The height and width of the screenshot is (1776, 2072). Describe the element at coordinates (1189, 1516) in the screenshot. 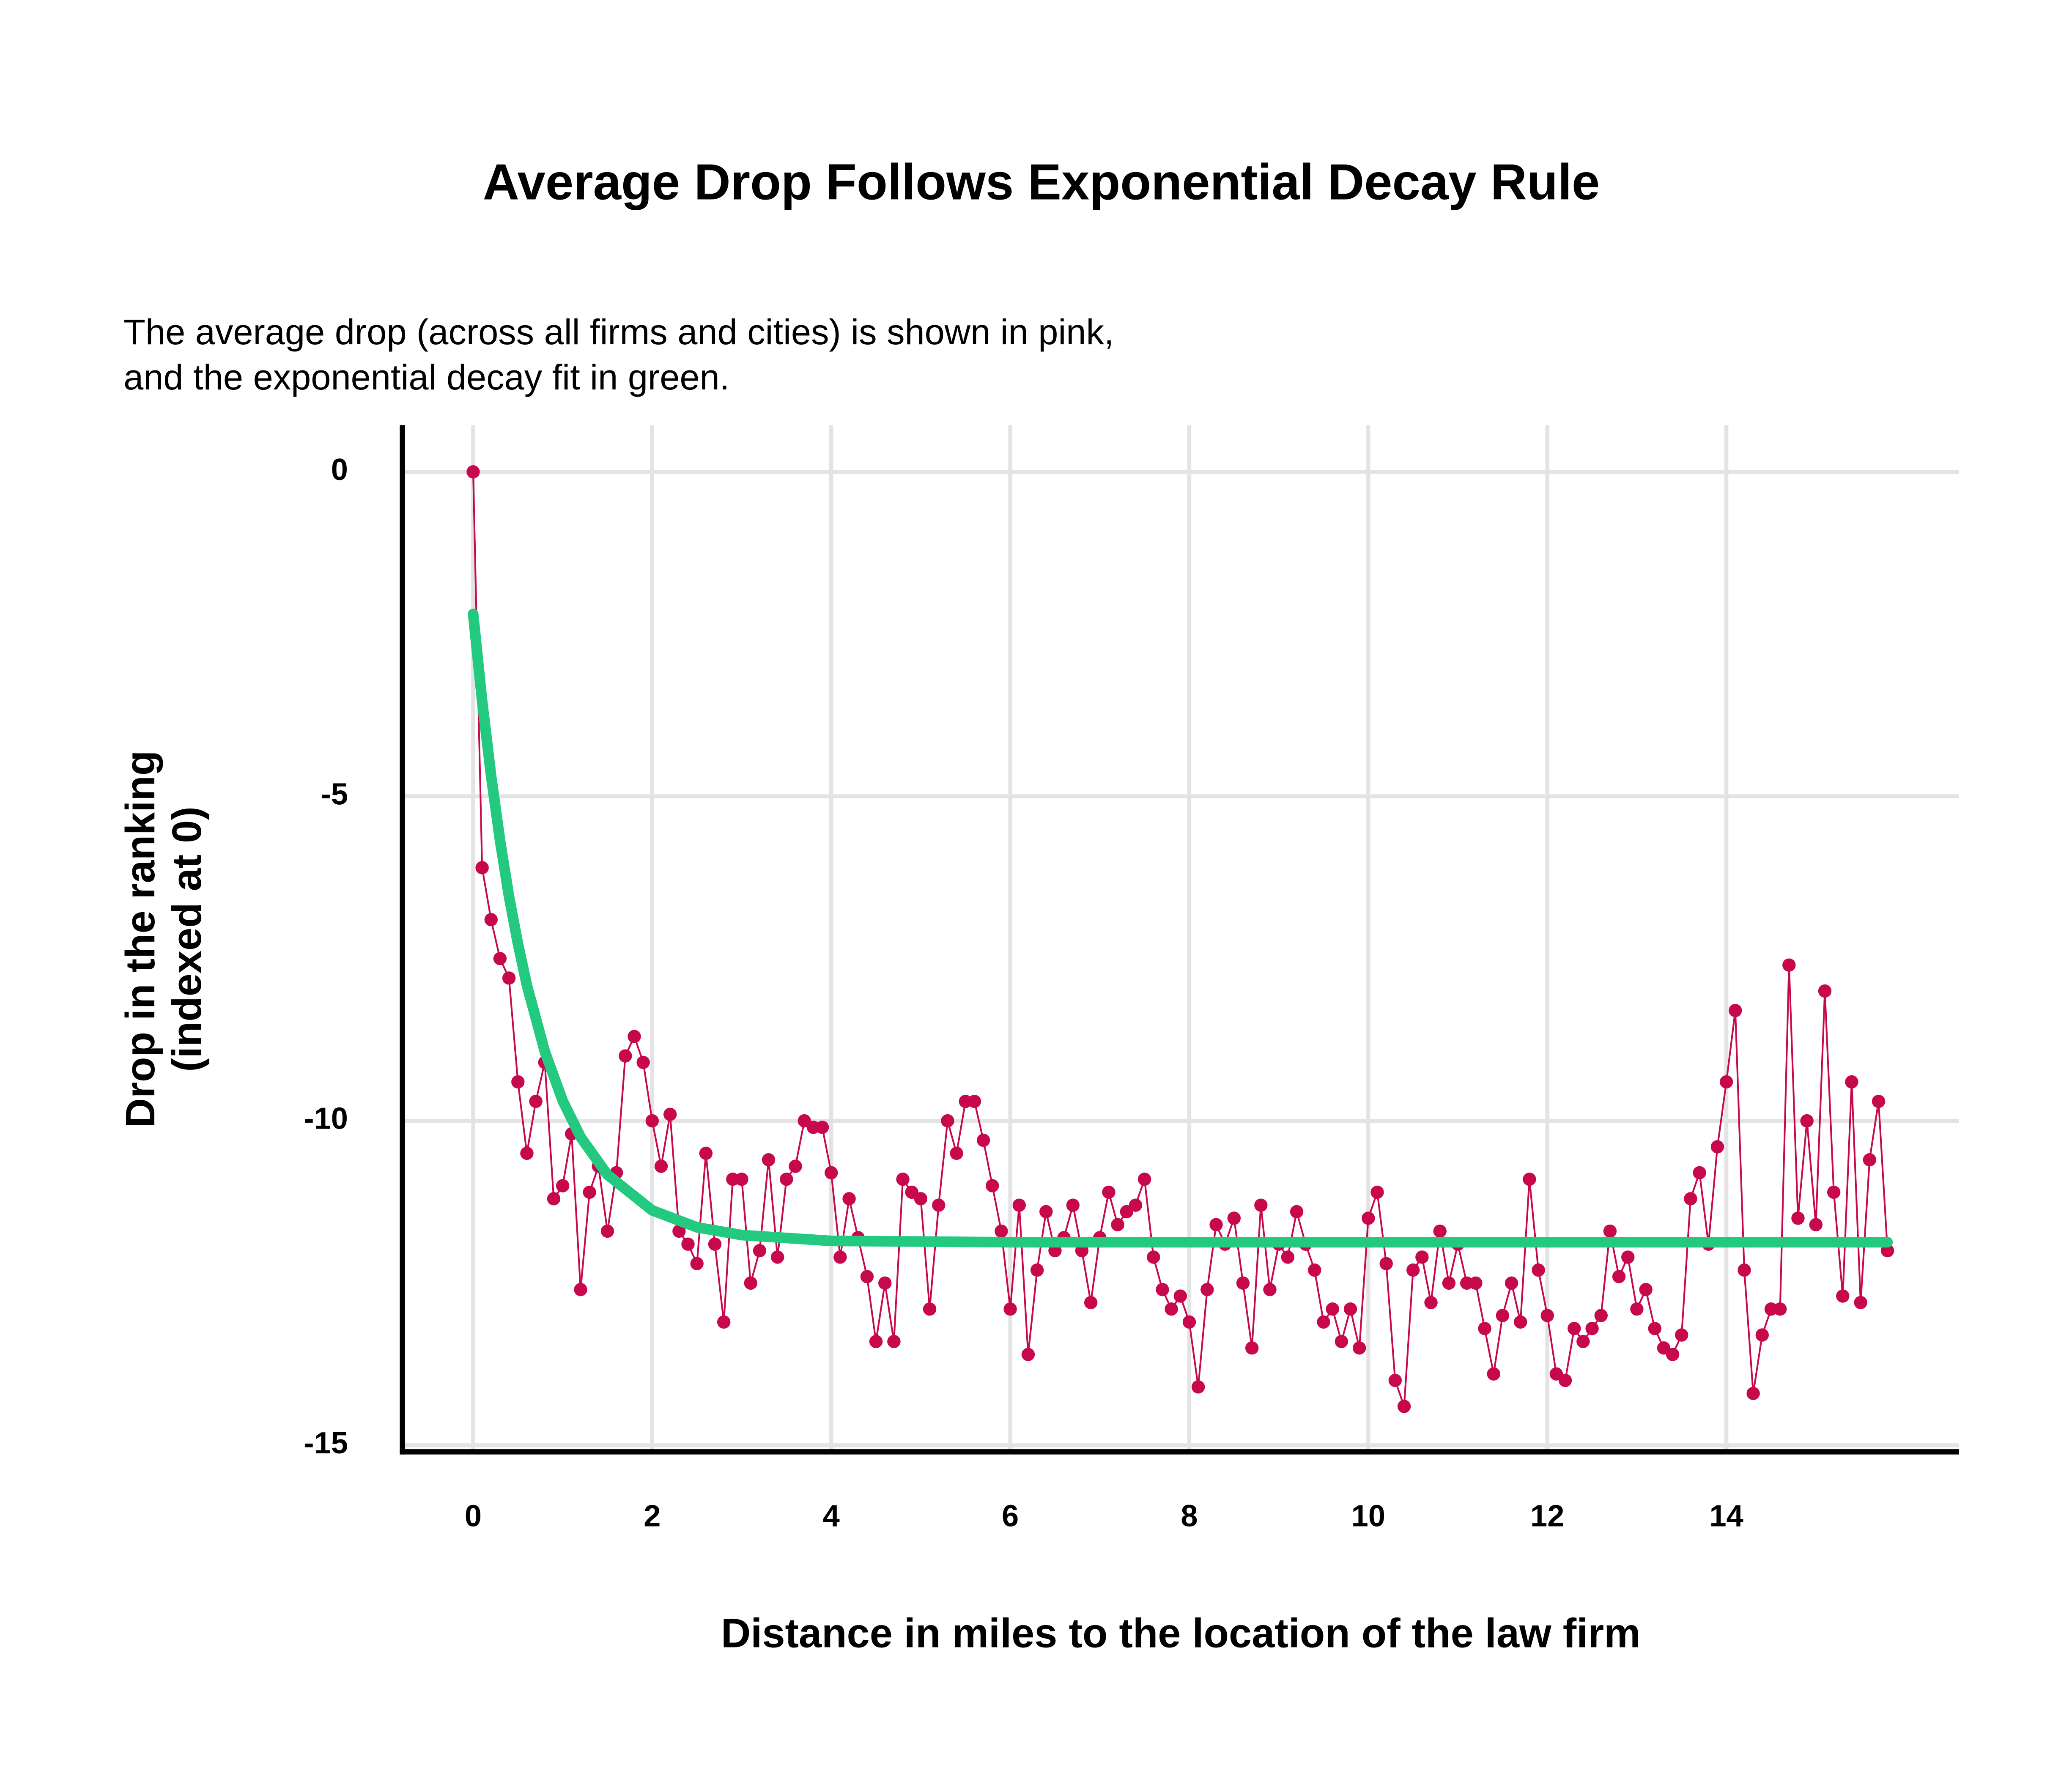

I see `x-tick-label: 8` at that location.